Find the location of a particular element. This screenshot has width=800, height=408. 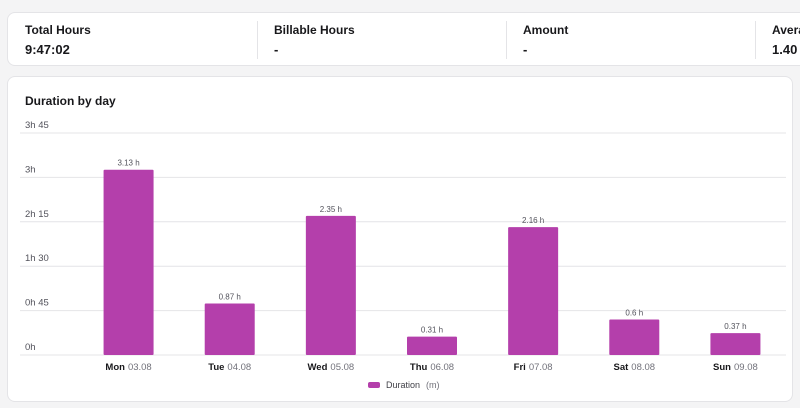

x-tick-label: Fri 07.08 is located at coordinates (533, 367).